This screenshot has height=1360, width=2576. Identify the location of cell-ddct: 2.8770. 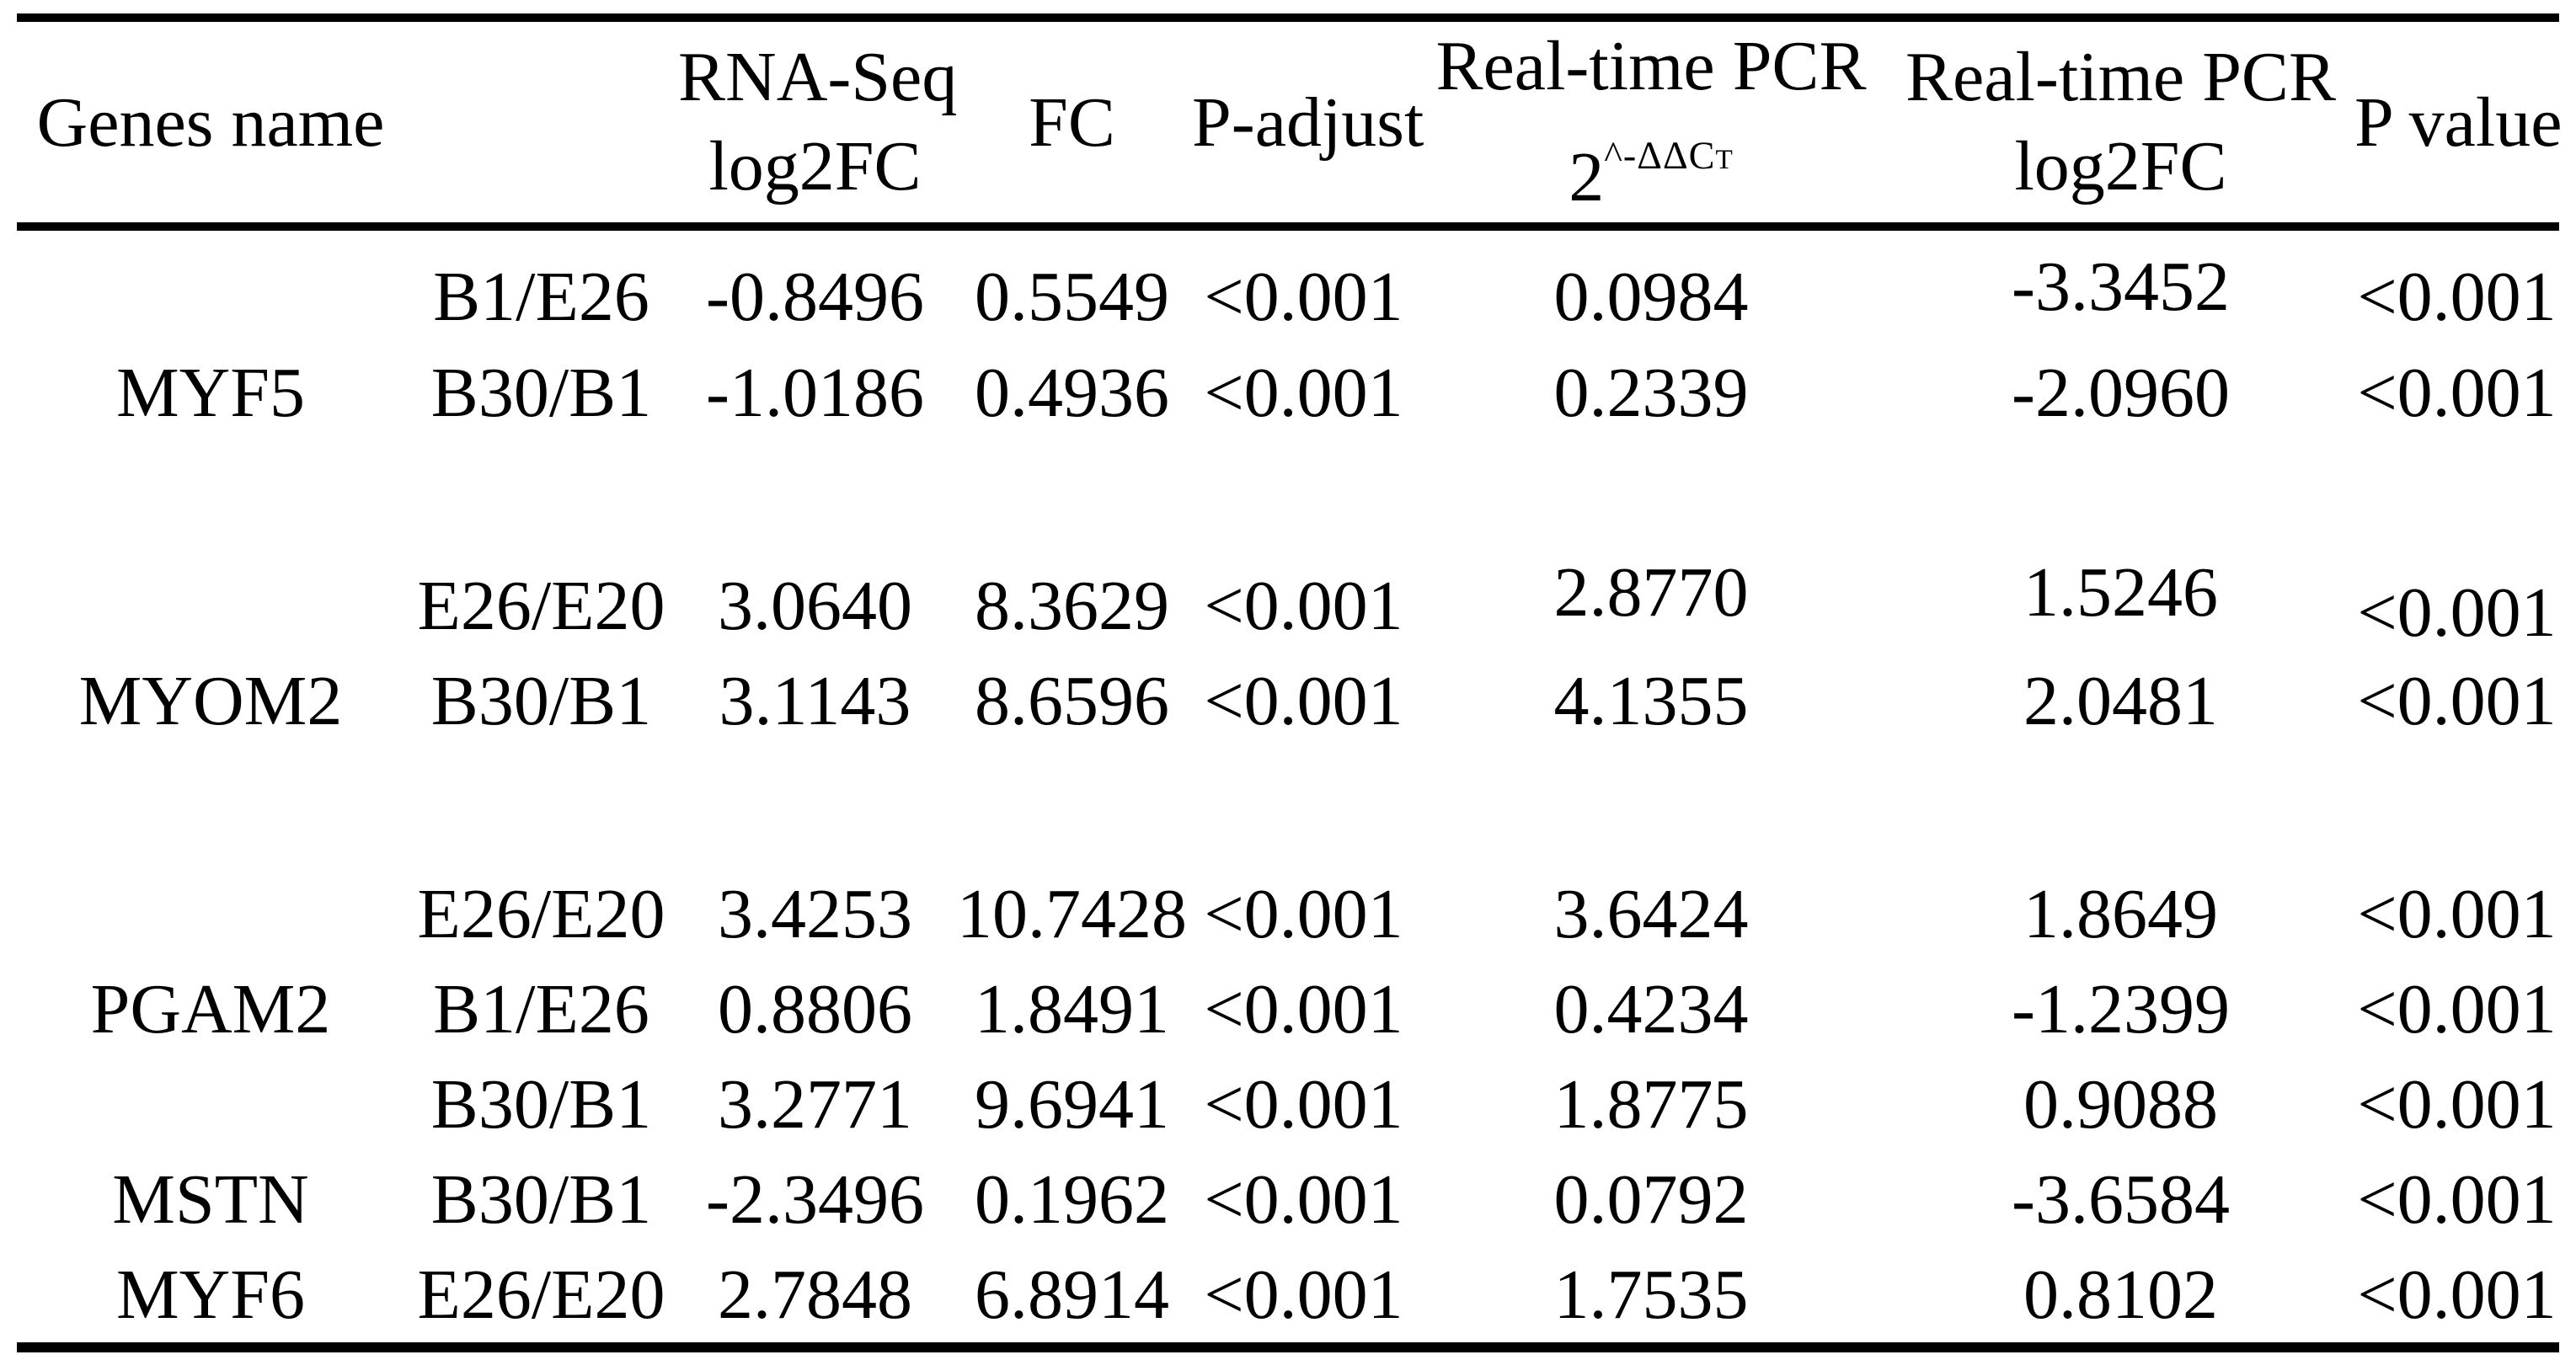
(1651, 592).